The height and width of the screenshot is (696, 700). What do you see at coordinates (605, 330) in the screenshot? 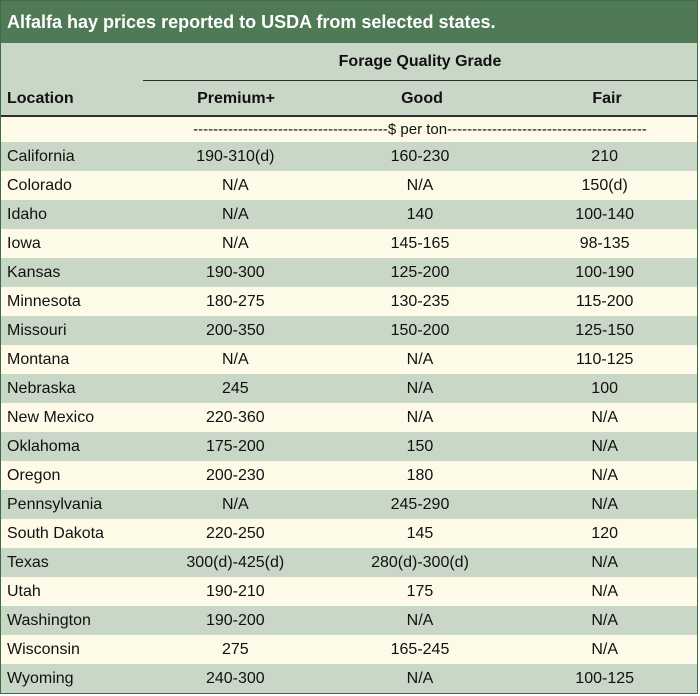
I see `cell-fair: 125-150` at bounding box center [605, 330].